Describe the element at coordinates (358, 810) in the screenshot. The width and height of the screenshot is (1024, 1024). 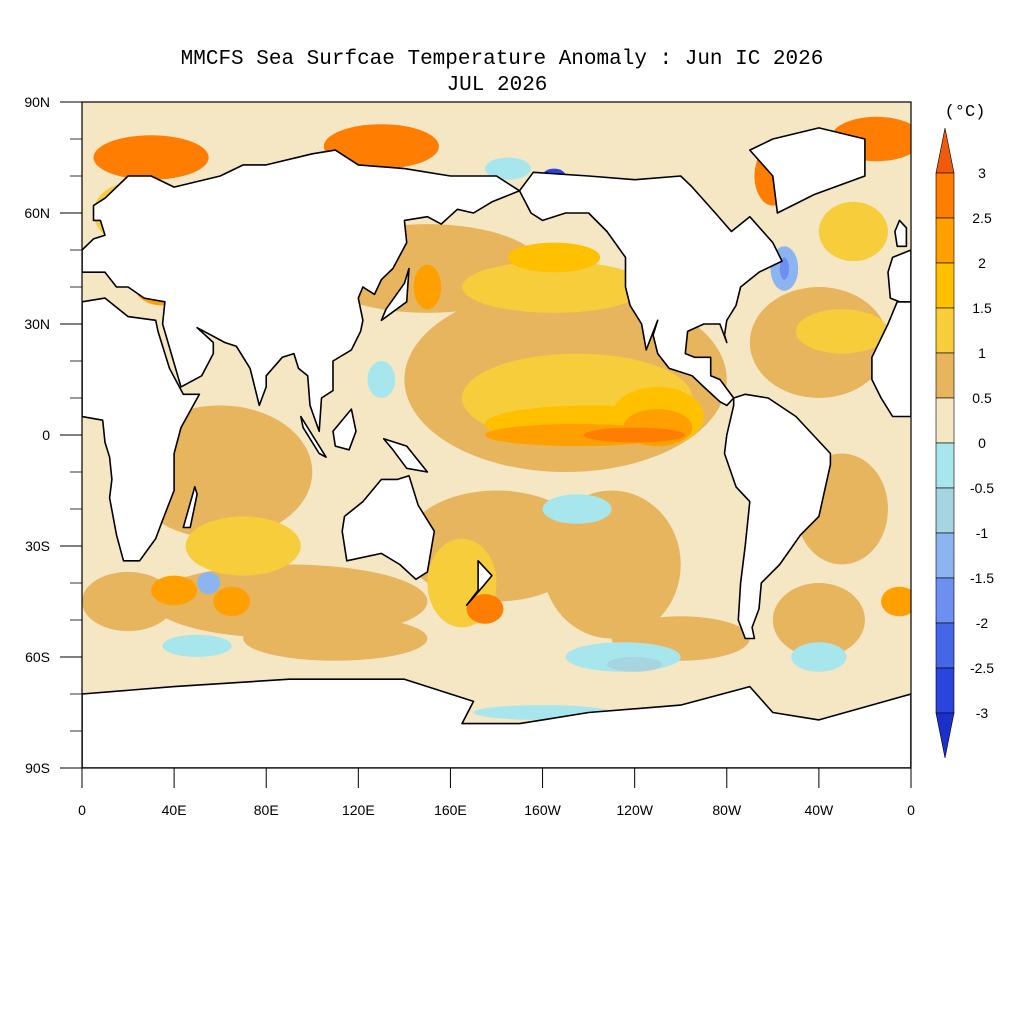
I see `x-tick-label: 120E` at that location.